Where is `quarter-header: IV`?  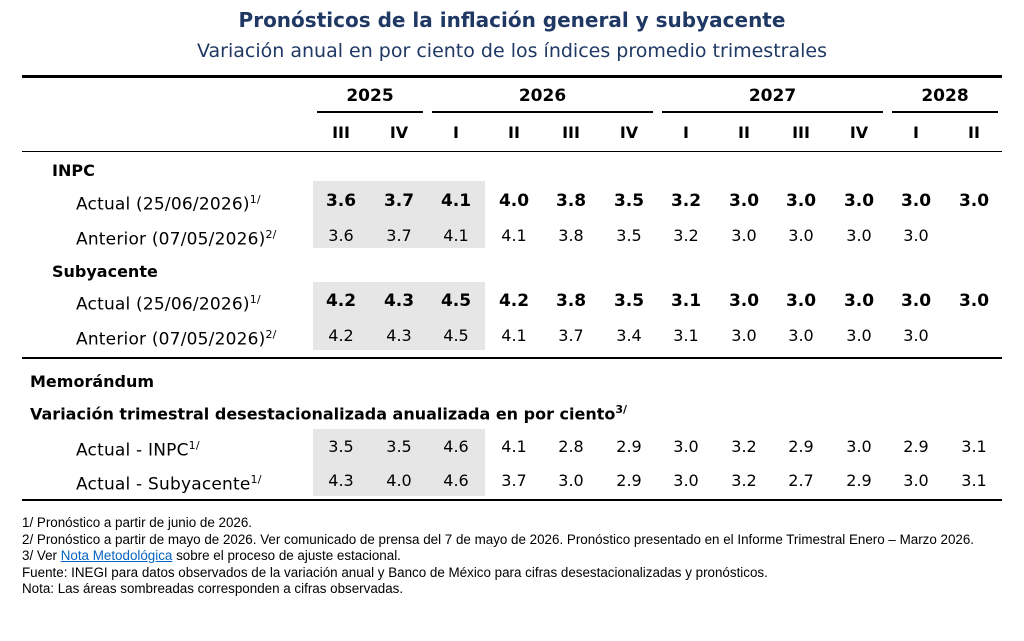 quarter-header: IV is located at coordinates (859, 132).